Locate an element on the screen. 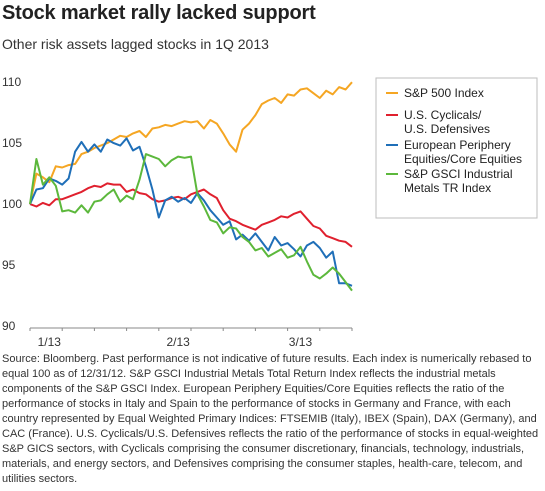 The width and height of the screenshot is (545, 491). y-tick-label: 105 is located at coordinates (12, 143).